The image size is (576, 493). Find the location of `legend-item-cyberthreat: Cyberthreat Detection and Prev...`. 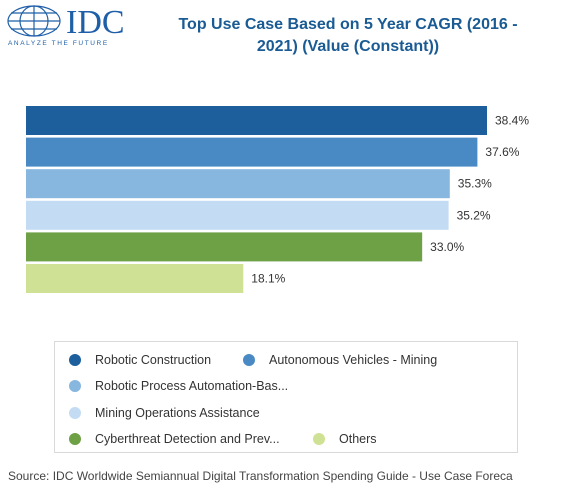

legend-item-cyberthreat: Cyberthreat Detection and Prev... is located at coordinates (174, 439).